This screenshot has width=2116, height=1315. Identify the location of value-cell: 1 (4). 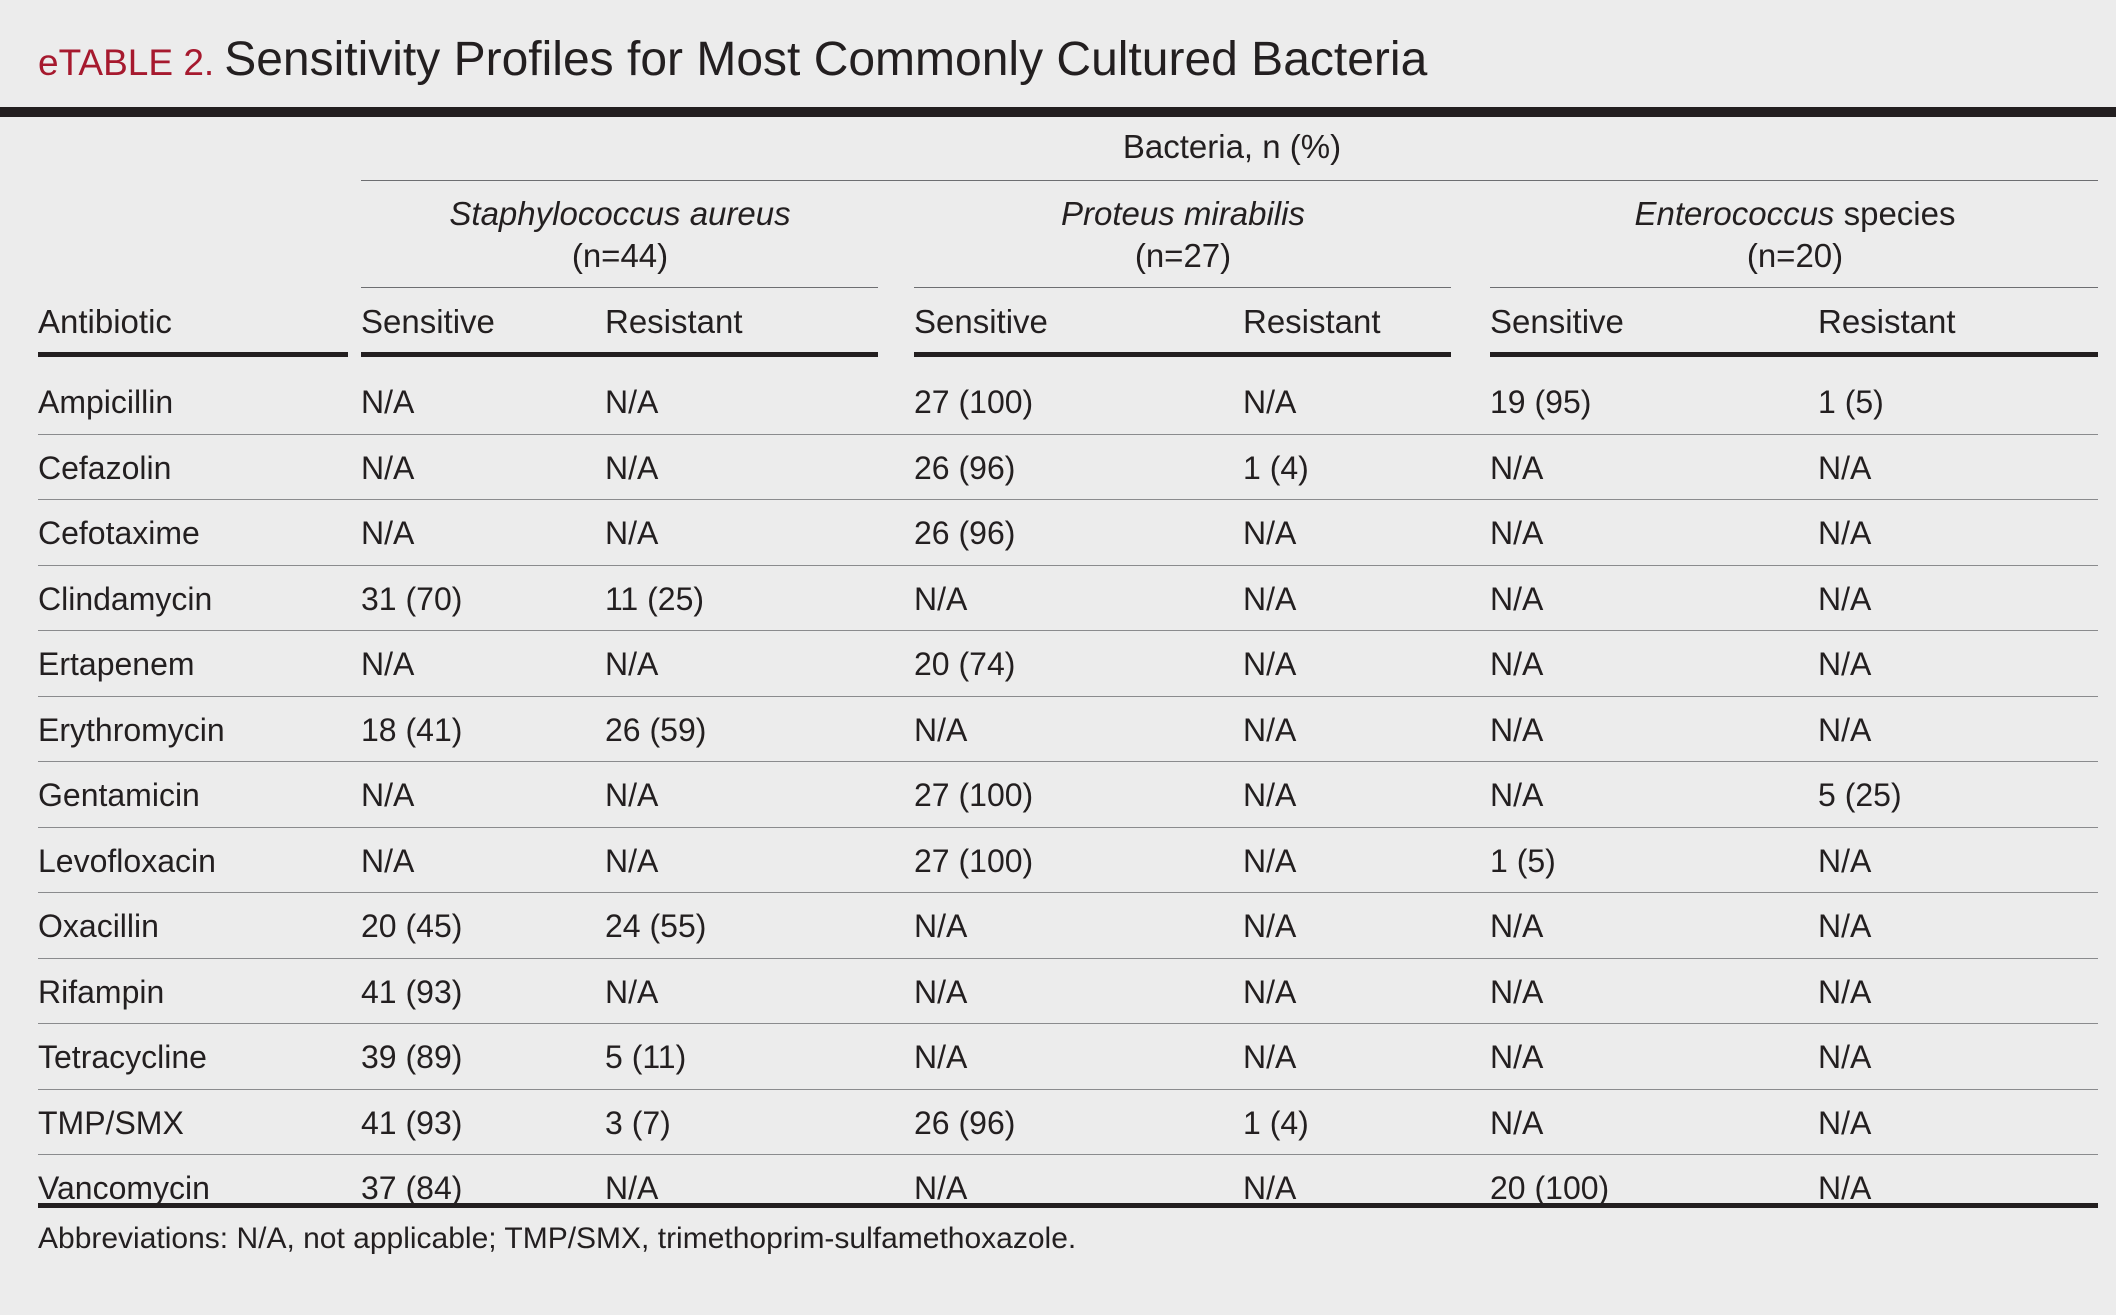
(1276, 1122).